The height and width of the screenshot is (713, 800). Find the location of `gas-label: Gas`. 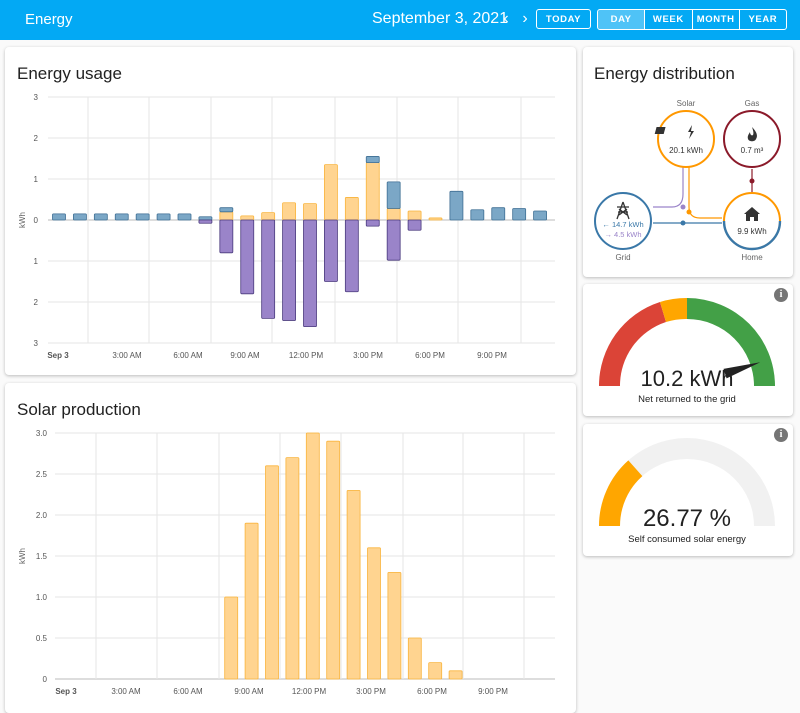

gas-label: Gas is located at coordinates (752, 103).